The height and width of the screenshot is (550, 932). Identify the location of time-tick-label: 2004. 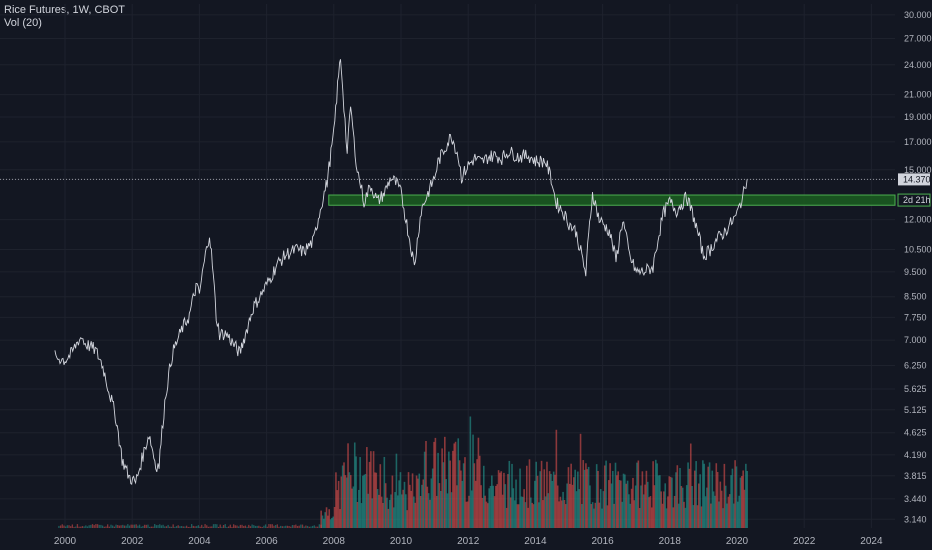
(199, 541).